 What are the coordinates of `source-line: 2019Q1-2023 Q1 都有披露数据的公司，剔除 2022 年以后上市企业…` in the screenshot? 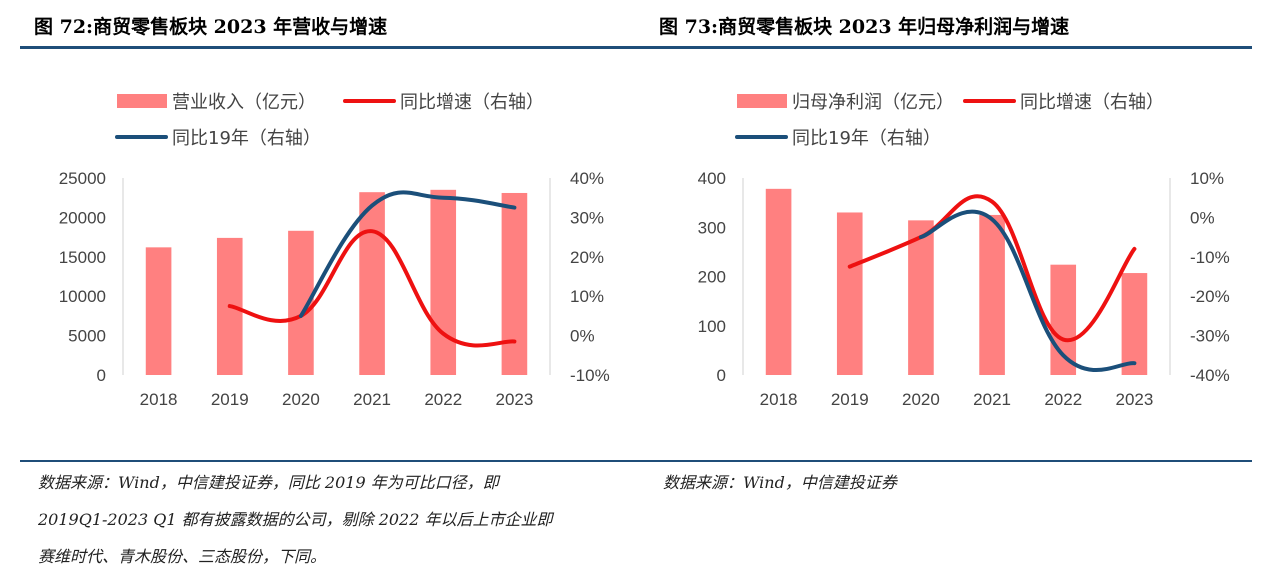 It's located at (295, 519).